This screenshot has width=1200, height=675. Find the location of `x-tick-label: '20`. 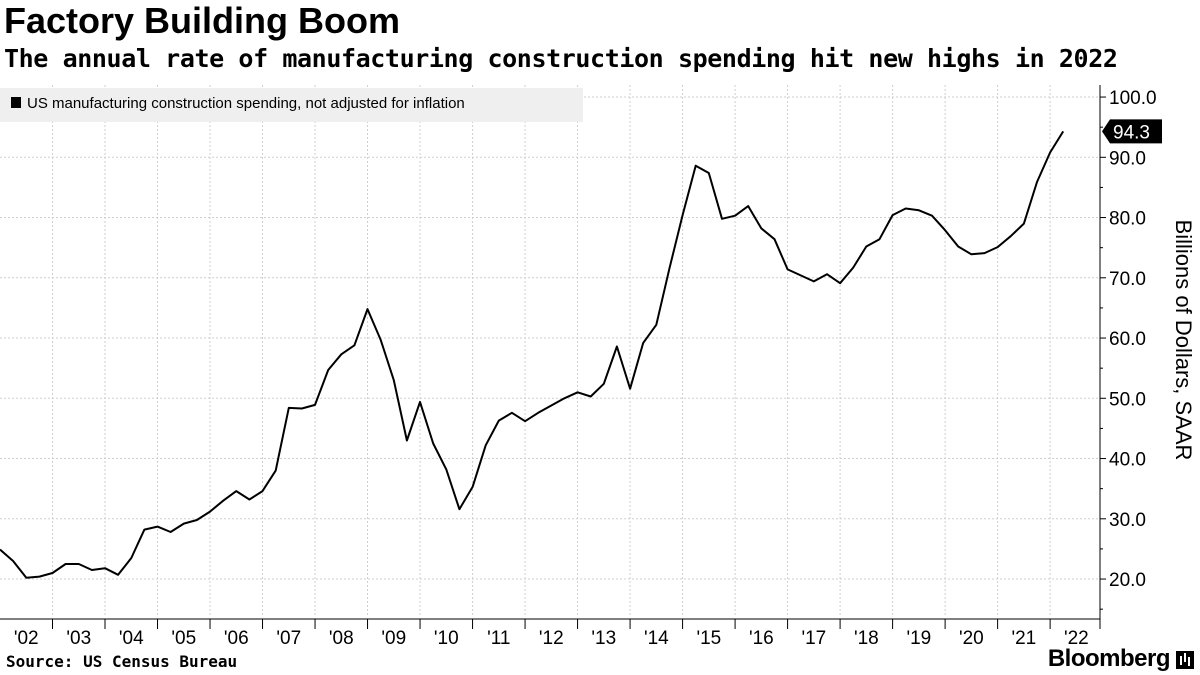

x-tick-label: '20 is located at coordinates (971, 638).